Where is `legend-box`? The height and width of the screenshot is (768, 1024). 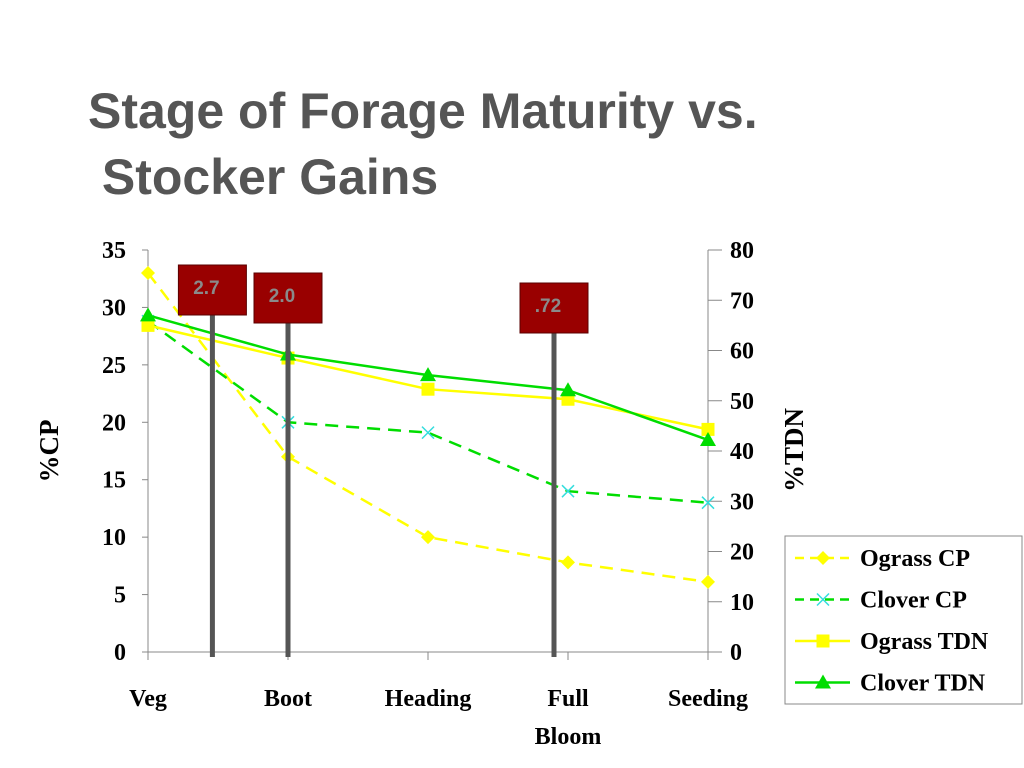 legend-box is located at coordinates (903, 620).